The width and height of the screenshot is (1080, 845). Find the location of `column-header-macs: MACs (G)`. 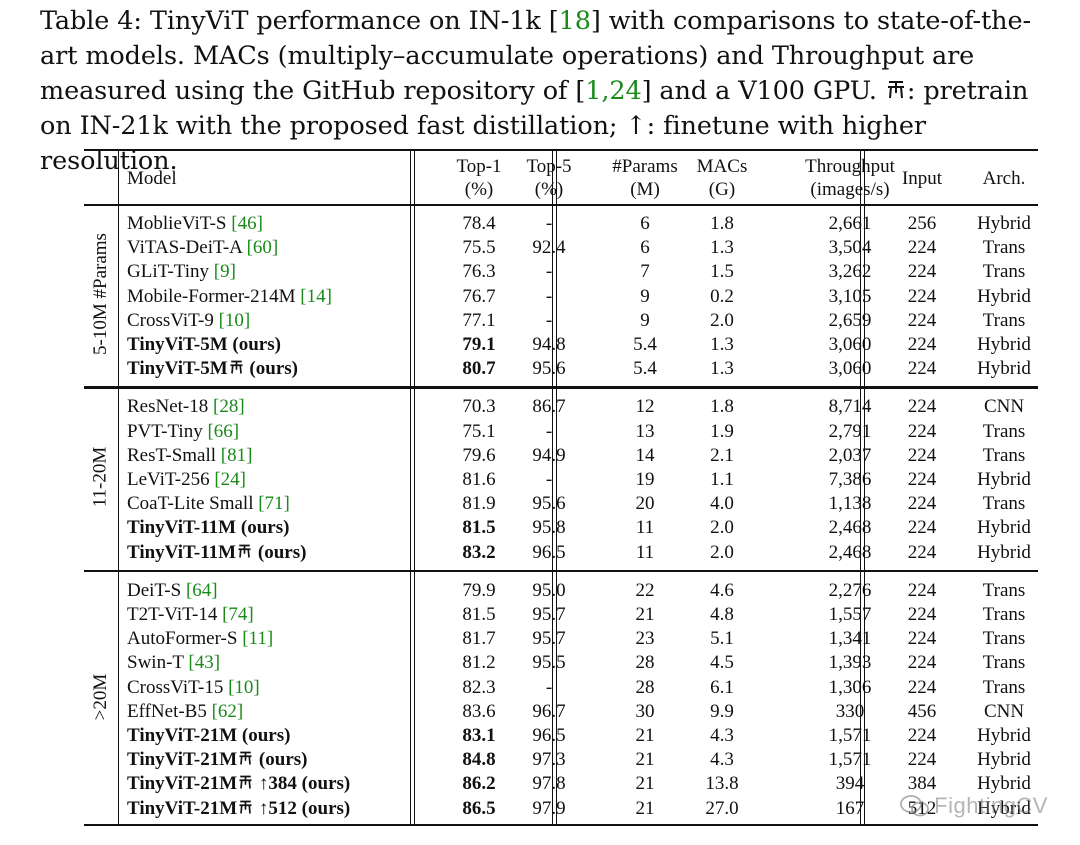

column-header-macs: MACs (G) is located at coordinates (722, 178).